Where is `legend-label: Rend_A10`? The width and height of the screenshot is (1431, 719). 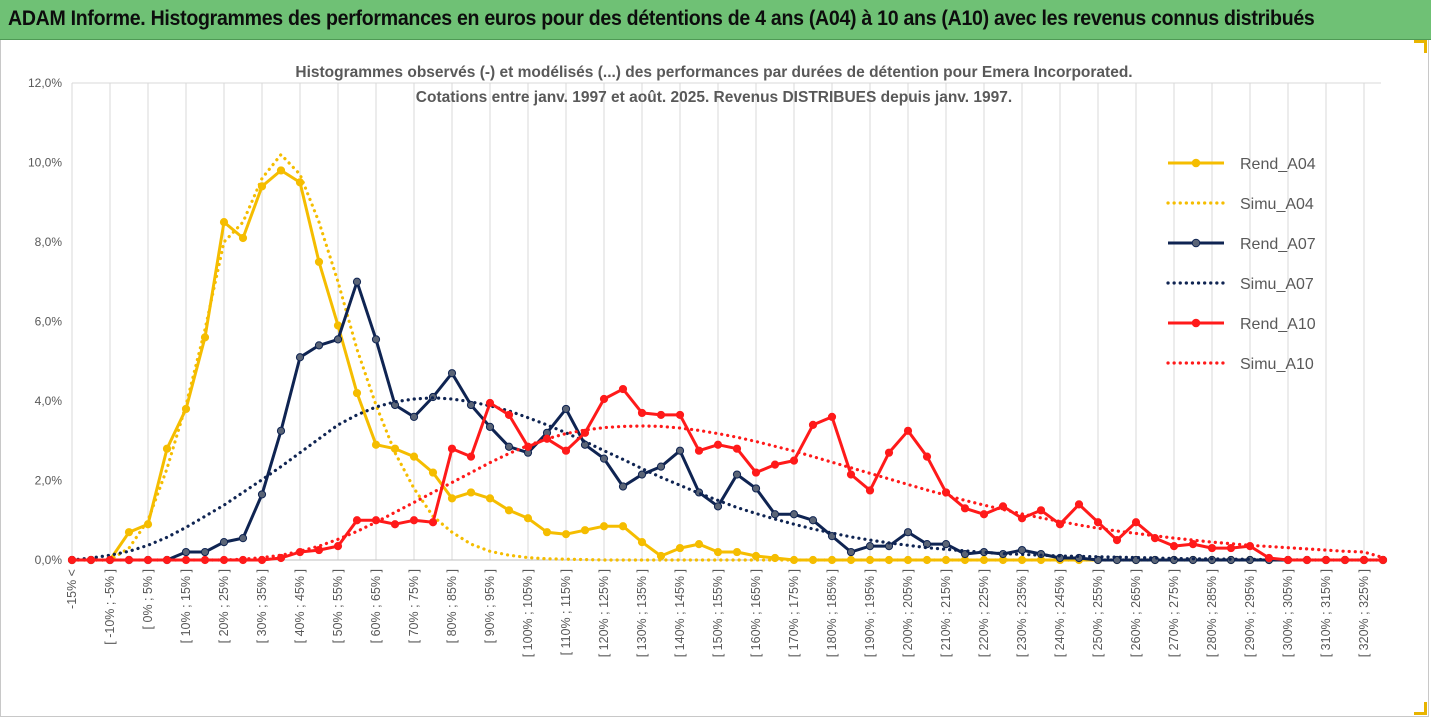 legend-label: Rend_A10 is located at coordinates (1278, 324).